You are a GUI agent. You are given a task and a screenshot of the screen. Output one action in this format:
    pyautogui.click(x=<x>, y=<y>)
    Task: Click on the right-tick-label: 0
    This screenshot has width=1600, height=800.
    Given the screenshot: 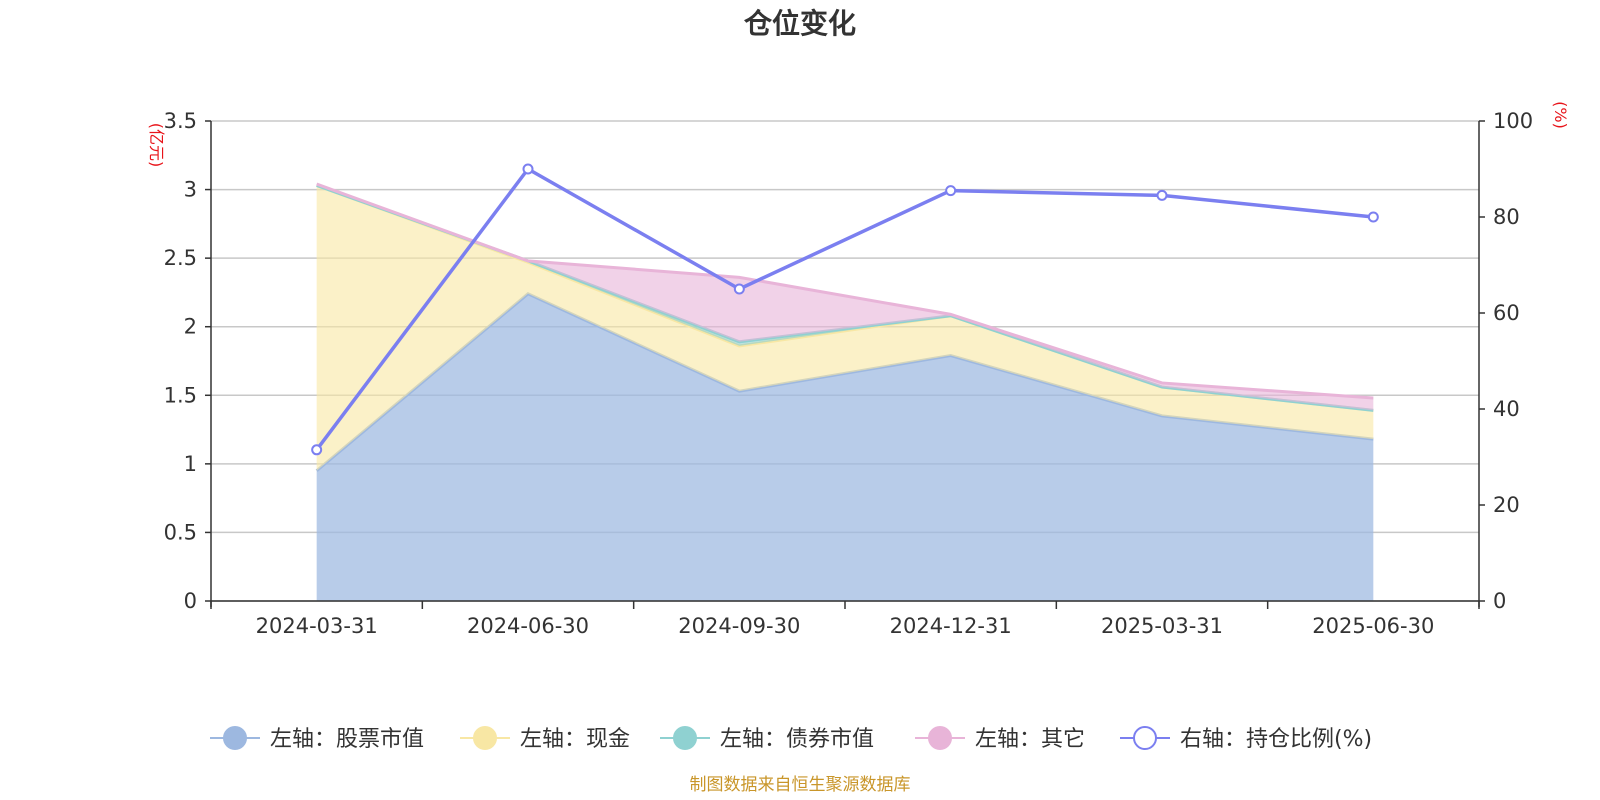 What is the action you would take?
    pyautogui.click(x=1499, y=601)
    